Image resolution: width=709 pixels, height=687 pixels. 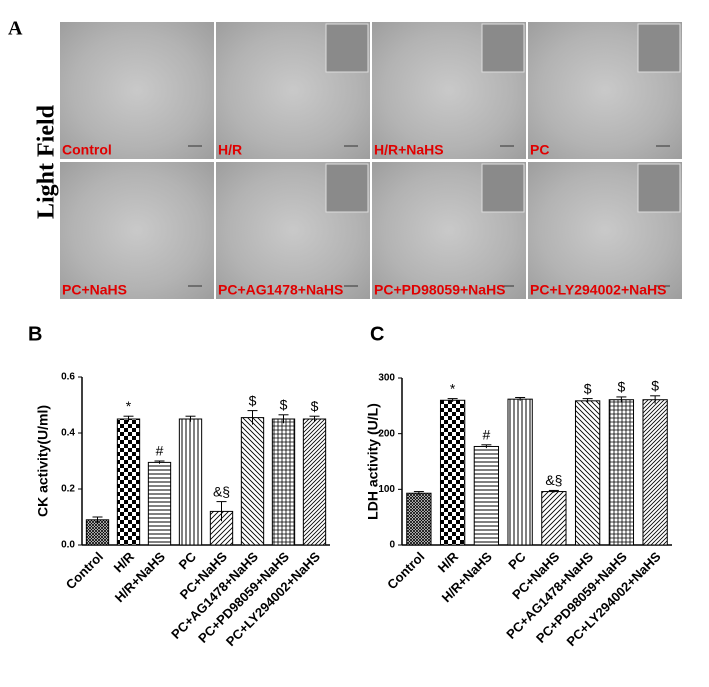 I want to click on panel-label: B, so click(x=35, y=334).